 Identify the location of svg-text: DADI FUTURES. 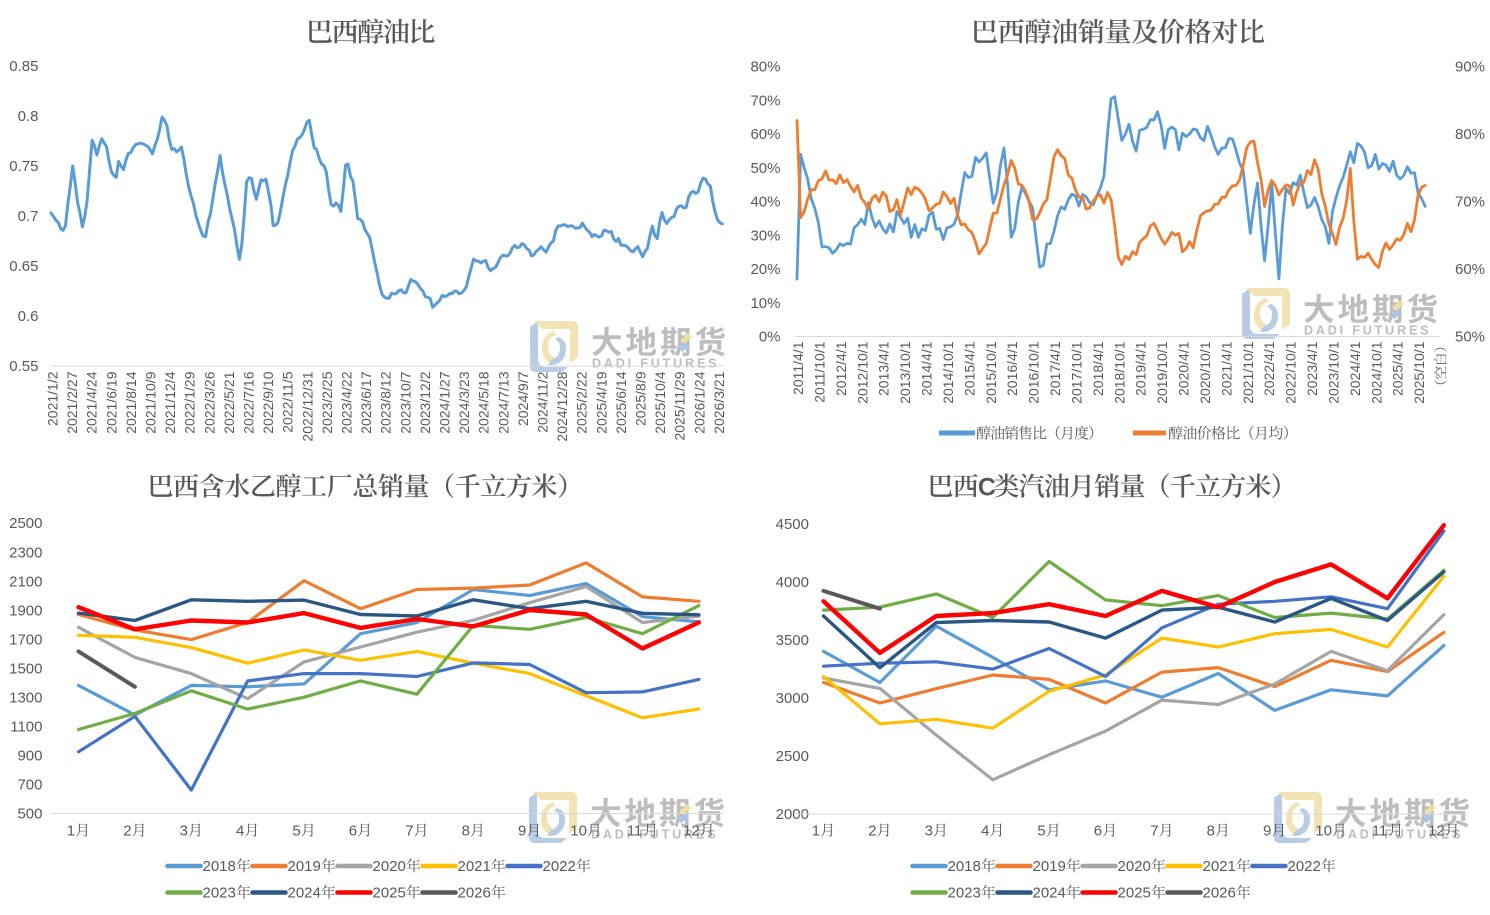
(1367, 331).